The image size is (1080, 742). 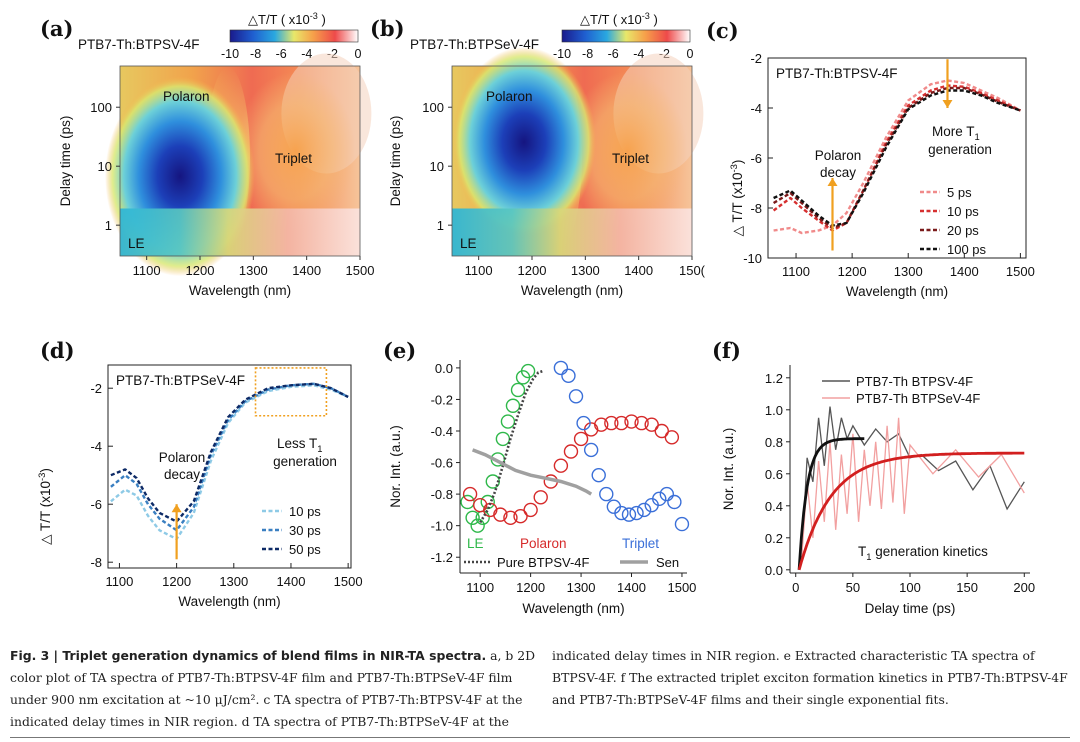 What do you see at coordinates (960, 149) in the screenshot?
I see `annotation-t1-line2-c: generation` at bounding box center [960, 149].